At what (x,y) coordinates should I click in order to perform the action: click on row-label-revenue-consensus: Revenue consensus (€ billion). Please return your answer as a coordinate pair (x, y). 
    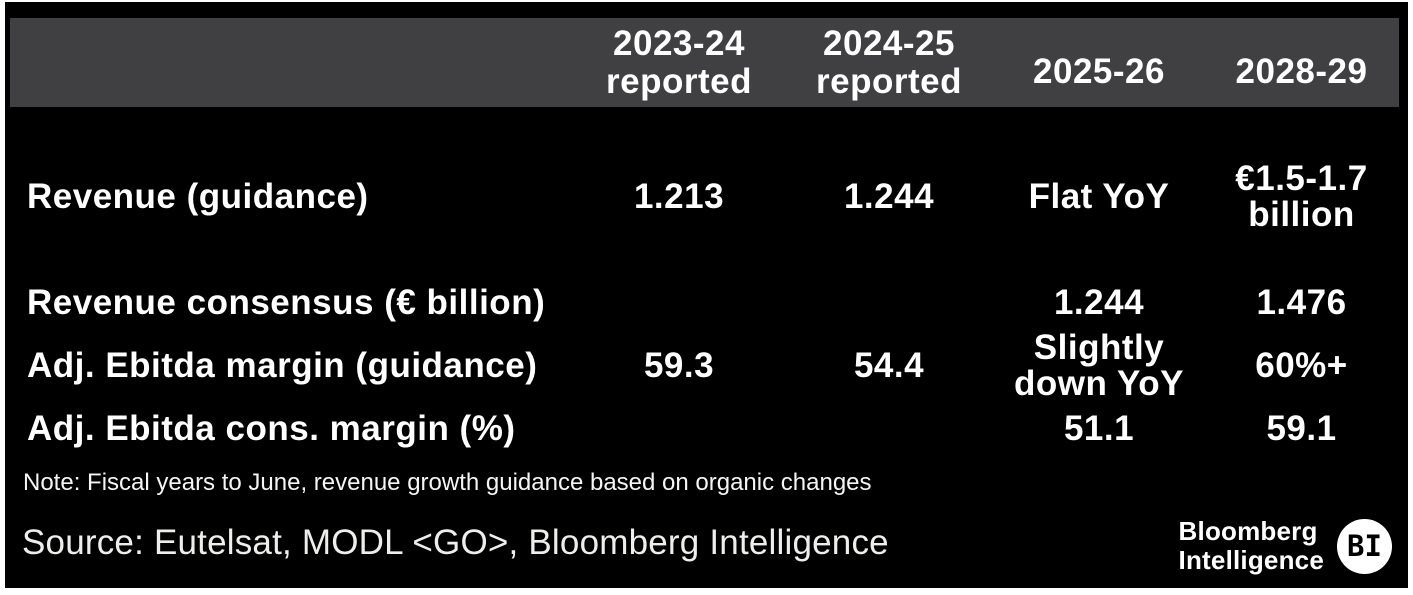
    Looking at the image, I should click on (286, 302).